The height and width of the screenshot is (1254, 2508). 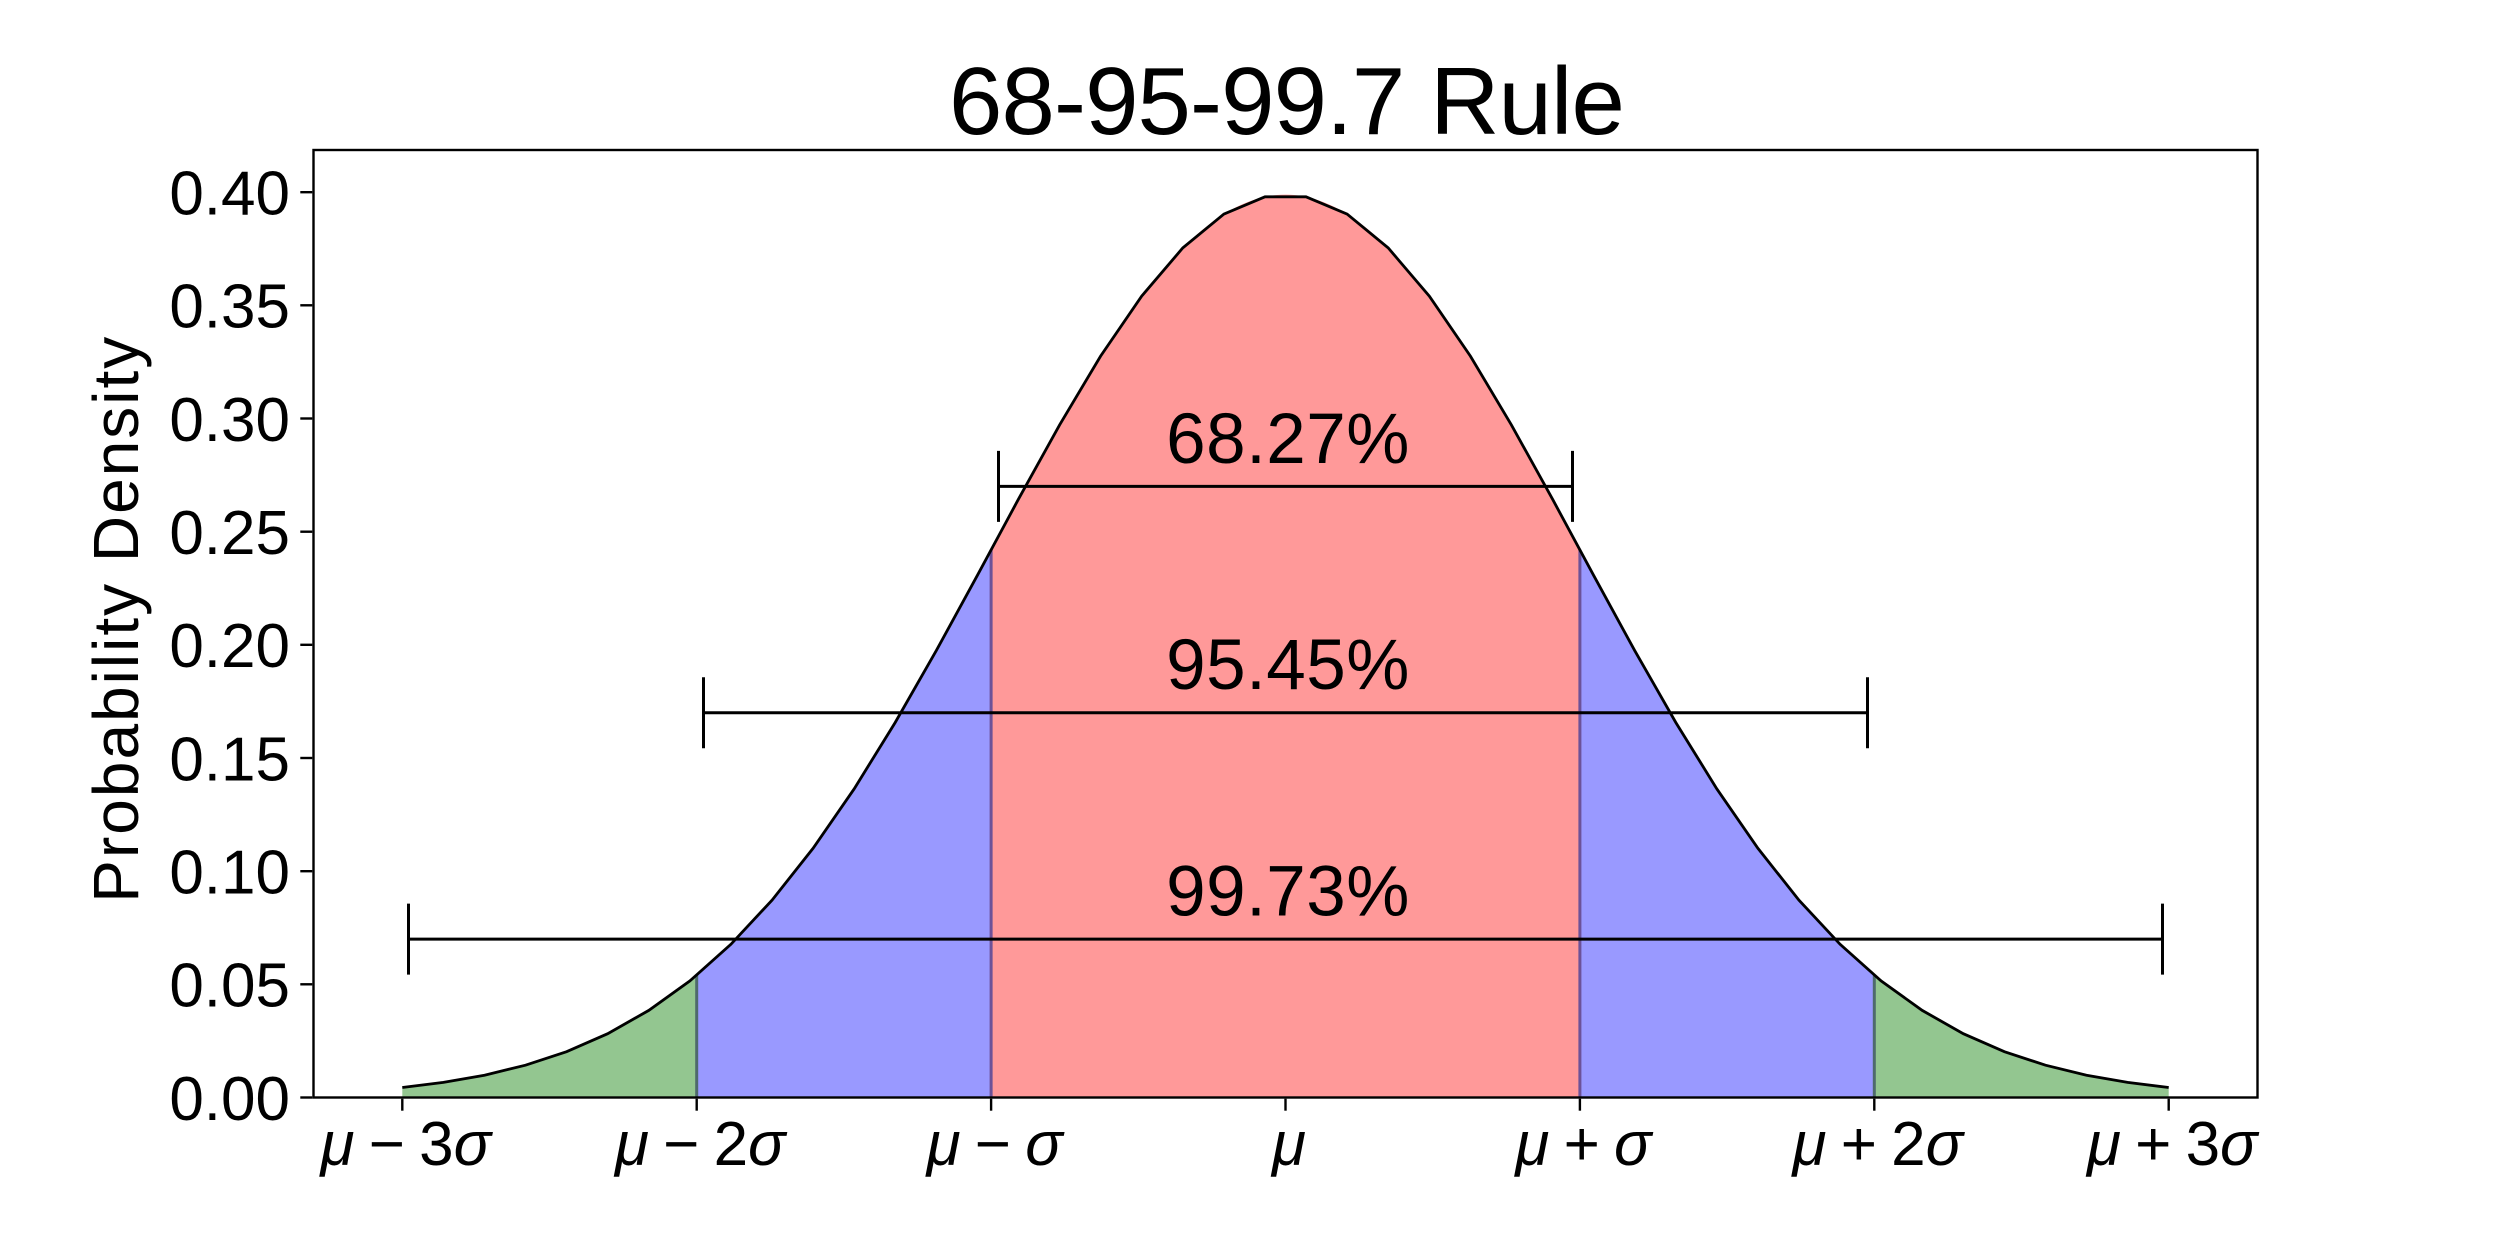 I want to click on svg-text: μ + 2σ, so click(x=1878, y=1144).